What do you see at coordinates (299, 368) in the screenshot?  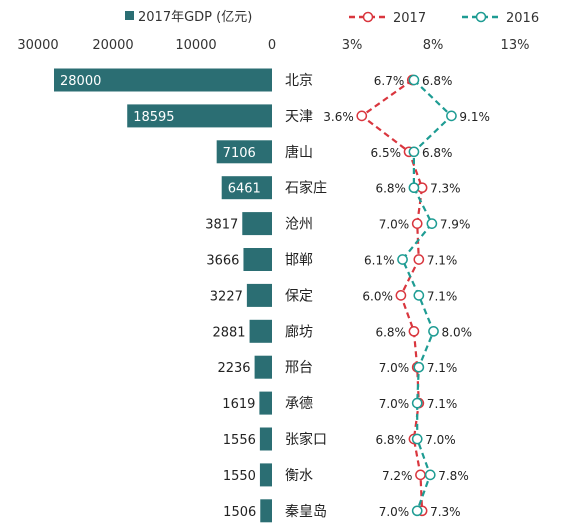 I see `city-label: 邢台` at bounding box center [299, 368].